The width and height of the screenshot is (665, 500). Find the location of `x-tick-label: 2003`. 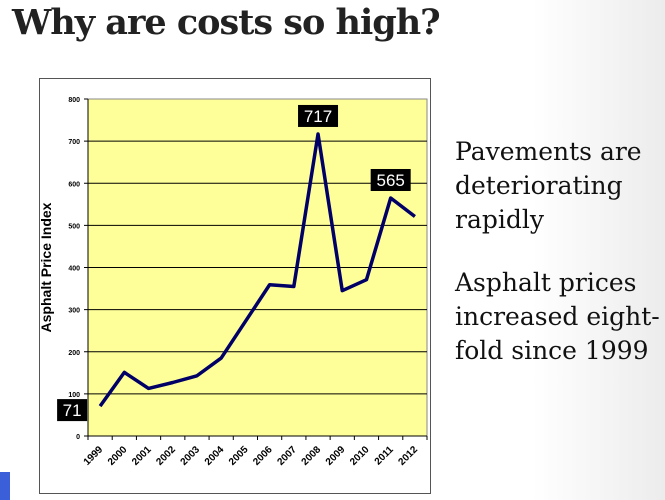

x-tick-label: 2003 is located at coordinates (191, 456).